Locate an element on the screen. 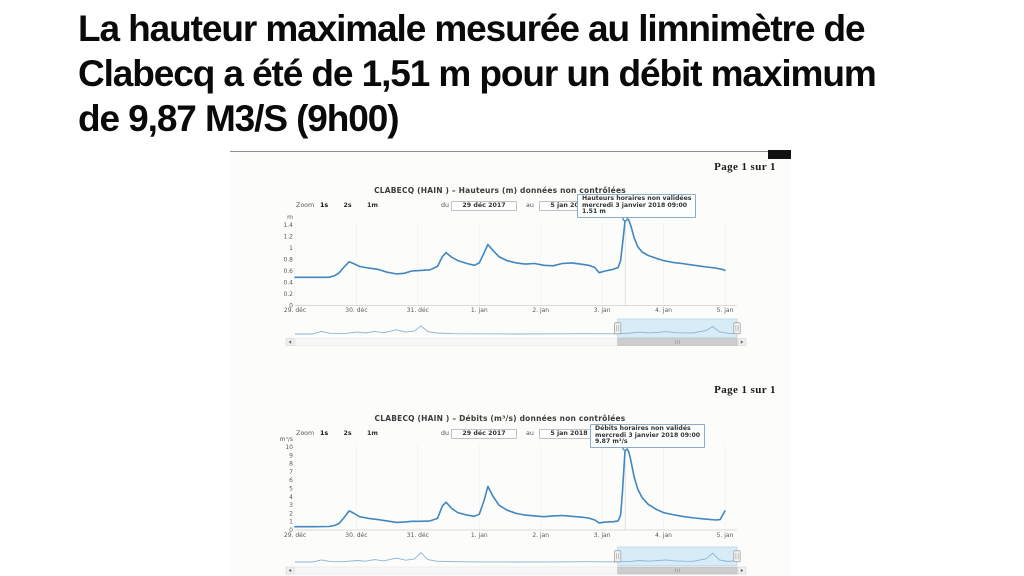 Image resolution: width=1024 pixels, height=576 pixels. y-axis-tick-label: 0.6 is located at coordinates (288, 271).